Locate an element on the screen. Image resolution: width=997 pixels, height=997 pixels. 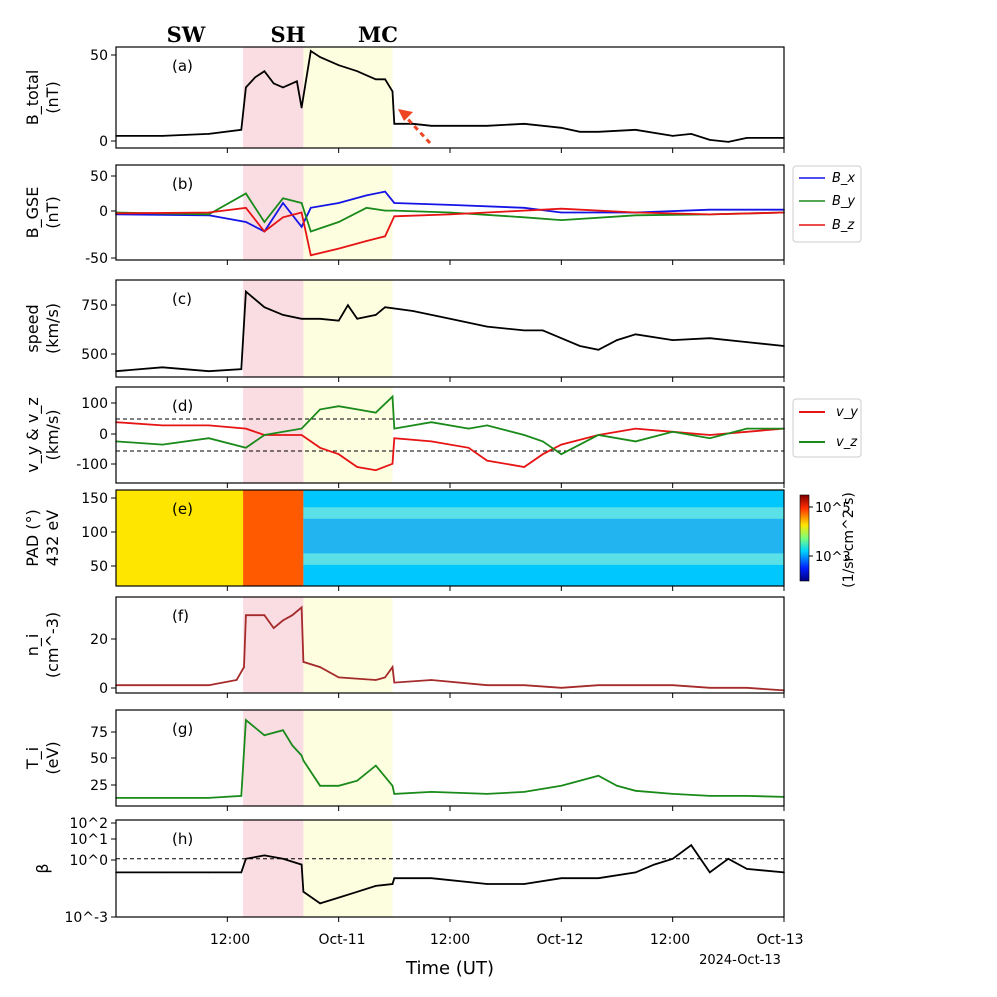
legend-label-vz: v_z is located at coordinates (847, 442).